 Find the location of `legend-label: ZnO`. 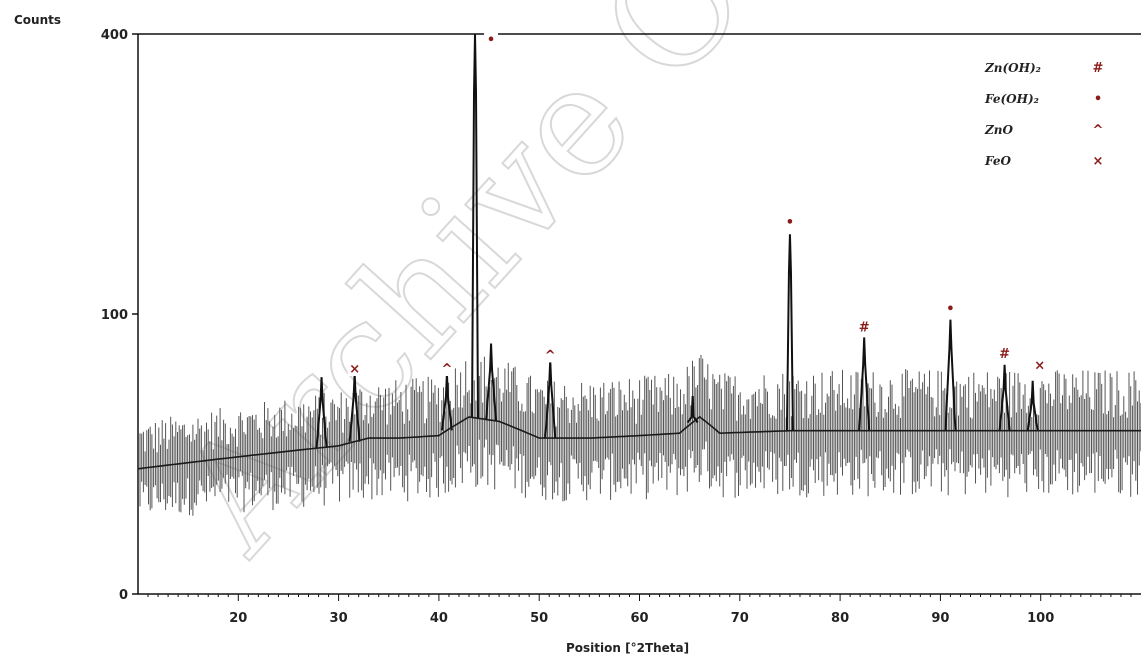

legend-label: ZnO is located at coordinates (998, 130).